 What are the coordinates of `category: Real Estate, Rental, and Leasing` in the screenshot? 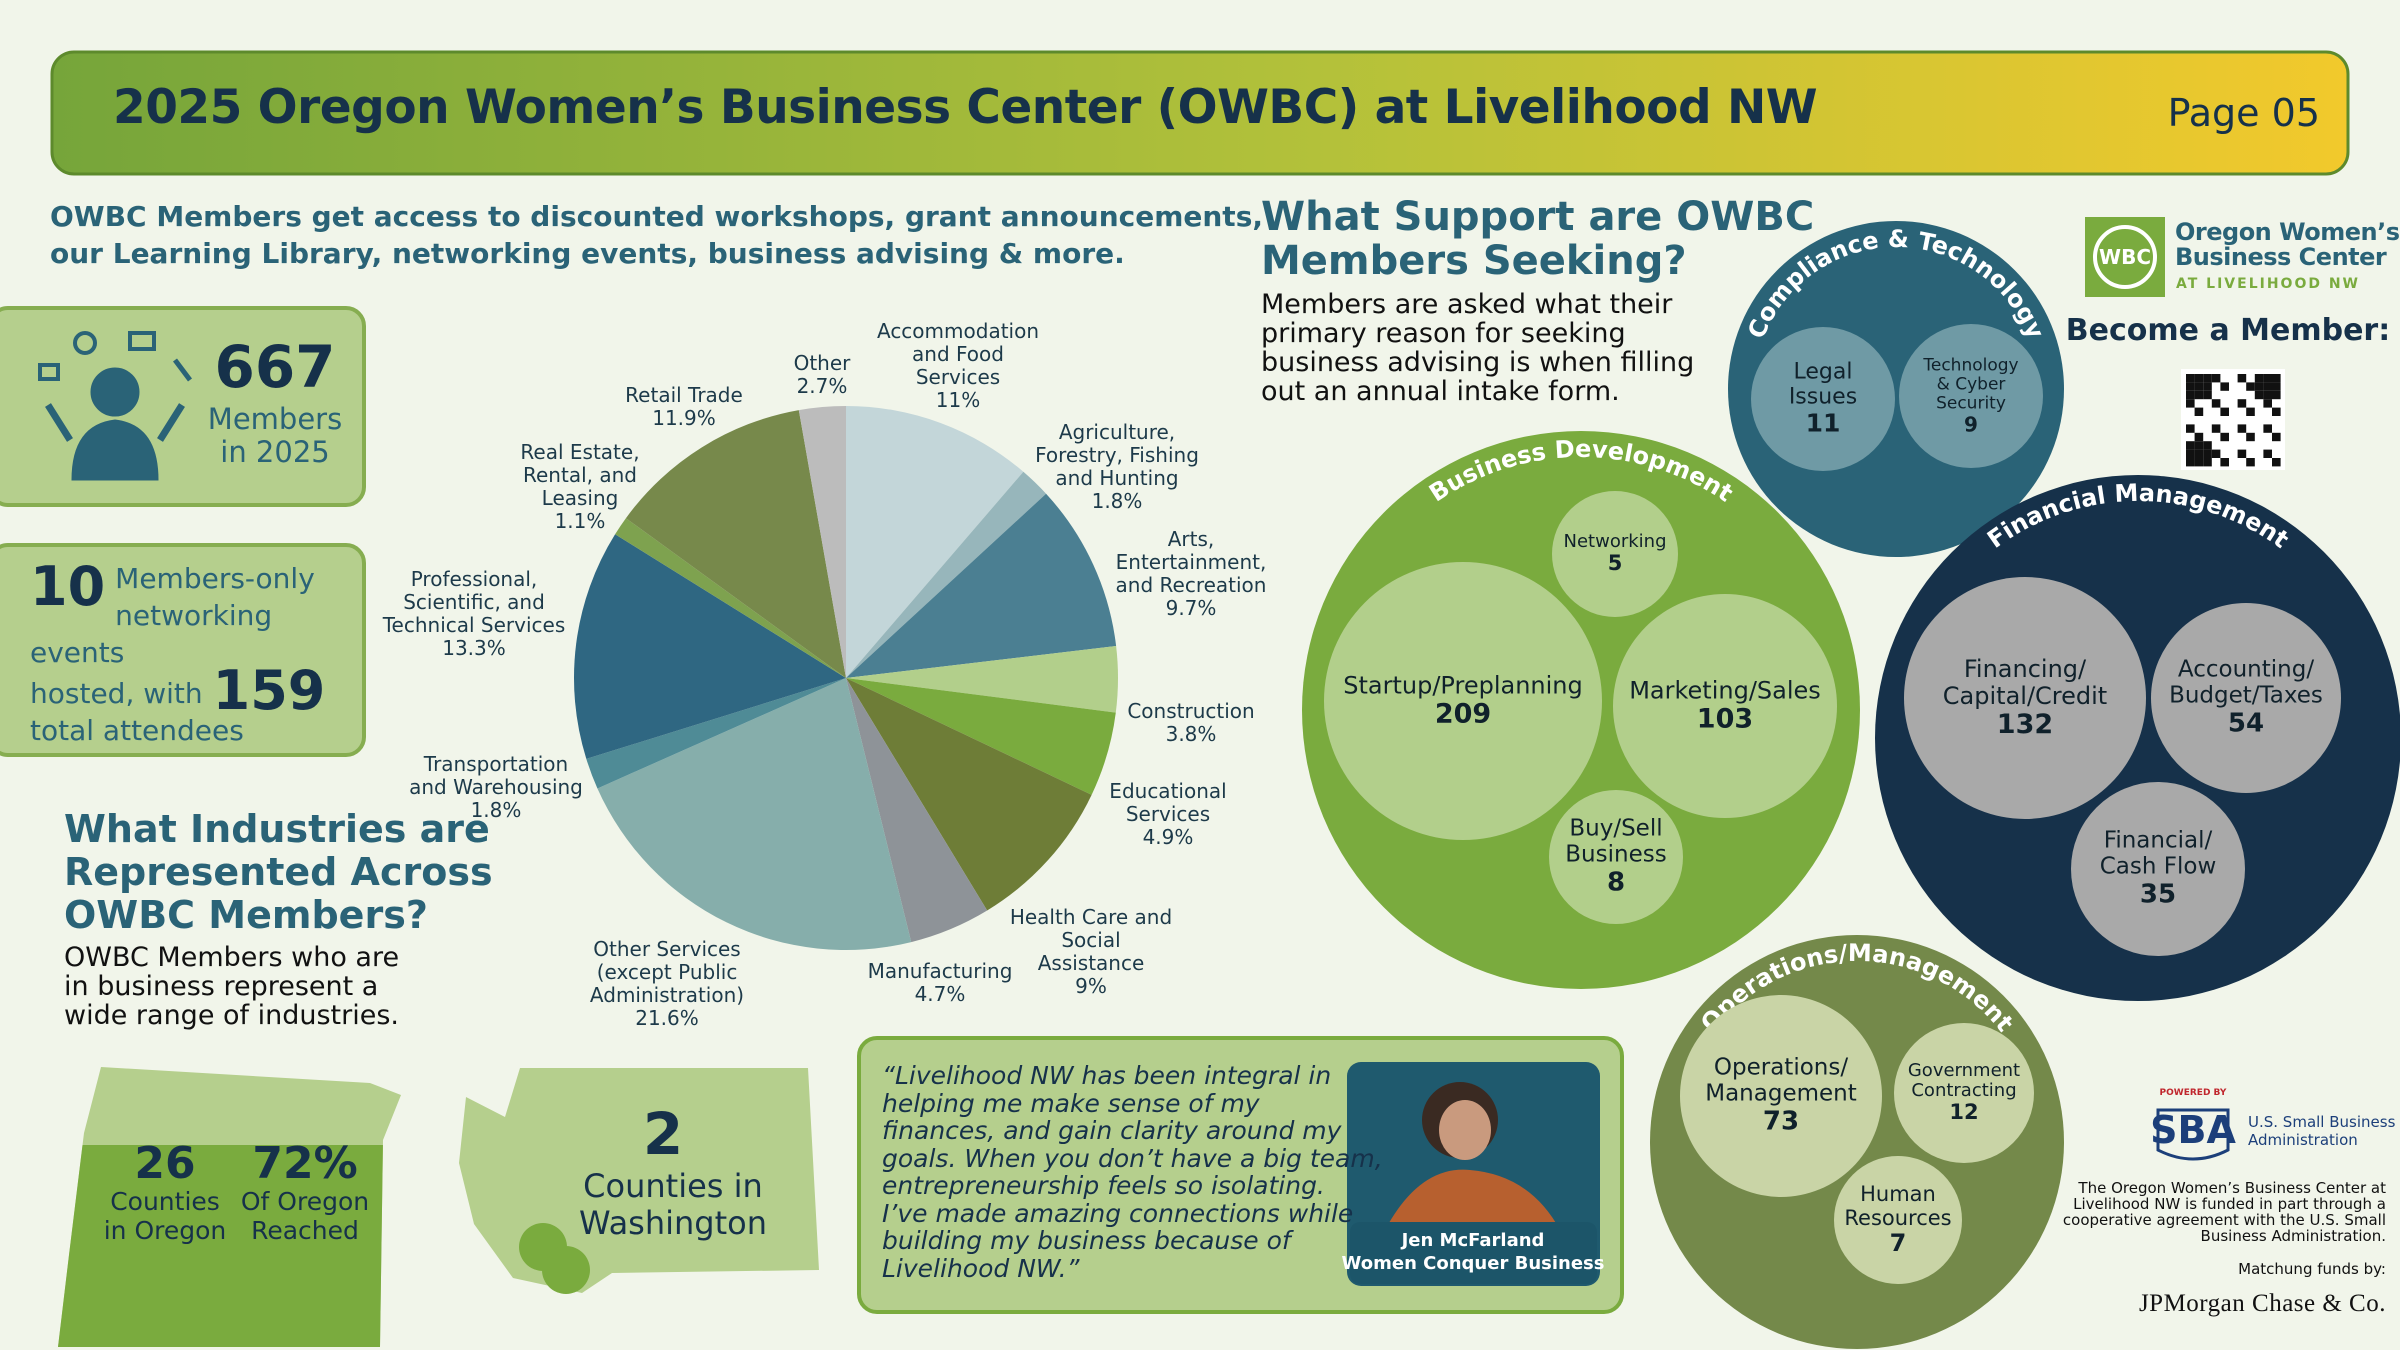 It's located at (580, 475).